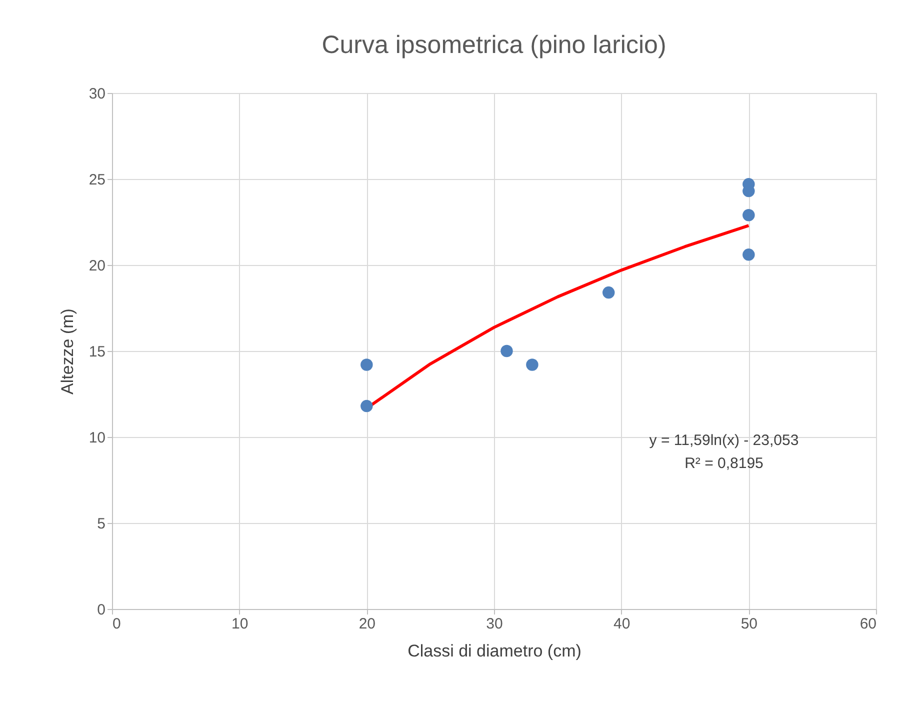 This screenshot has width=900, height=711. Describe the element at coordinates (97, 352) in the screenshot. I see `y-tick-label: 15` at that location.